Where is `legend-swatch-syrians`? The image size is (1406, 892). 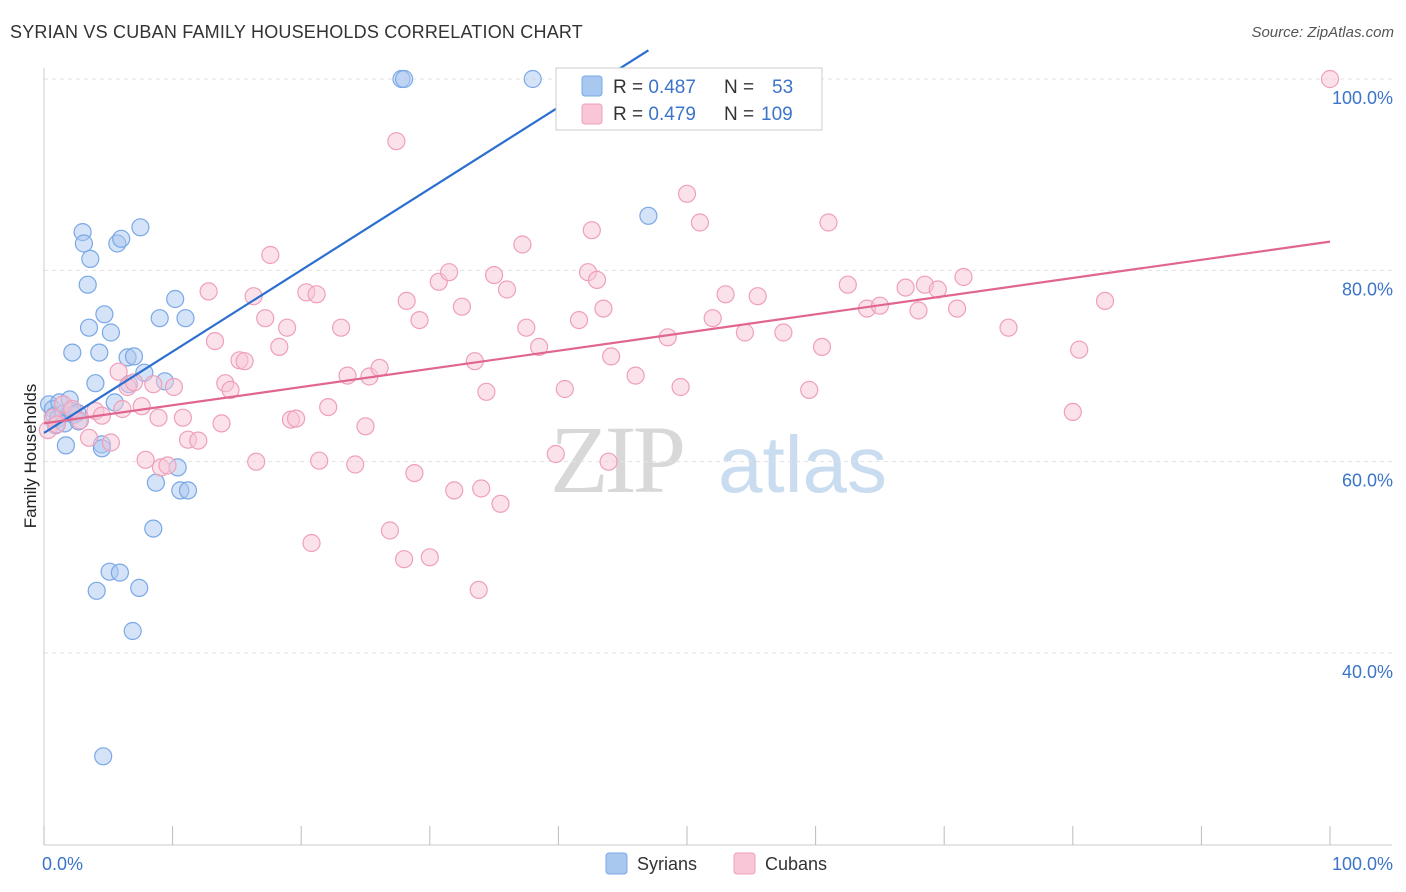
legend-swatch-syrians is located at coordinates (616, 863).